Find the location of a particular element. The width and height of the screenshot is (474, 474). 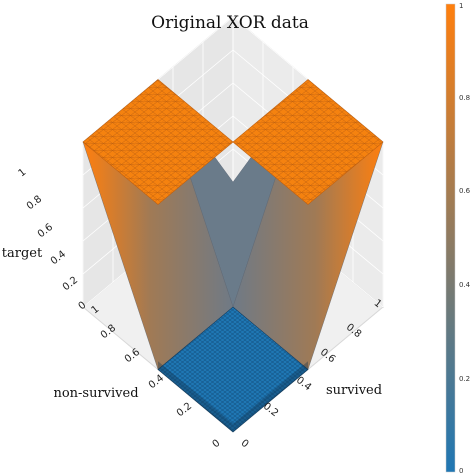

z-tick-label-0.6: 0.6 is located at coordinates (45, 231).